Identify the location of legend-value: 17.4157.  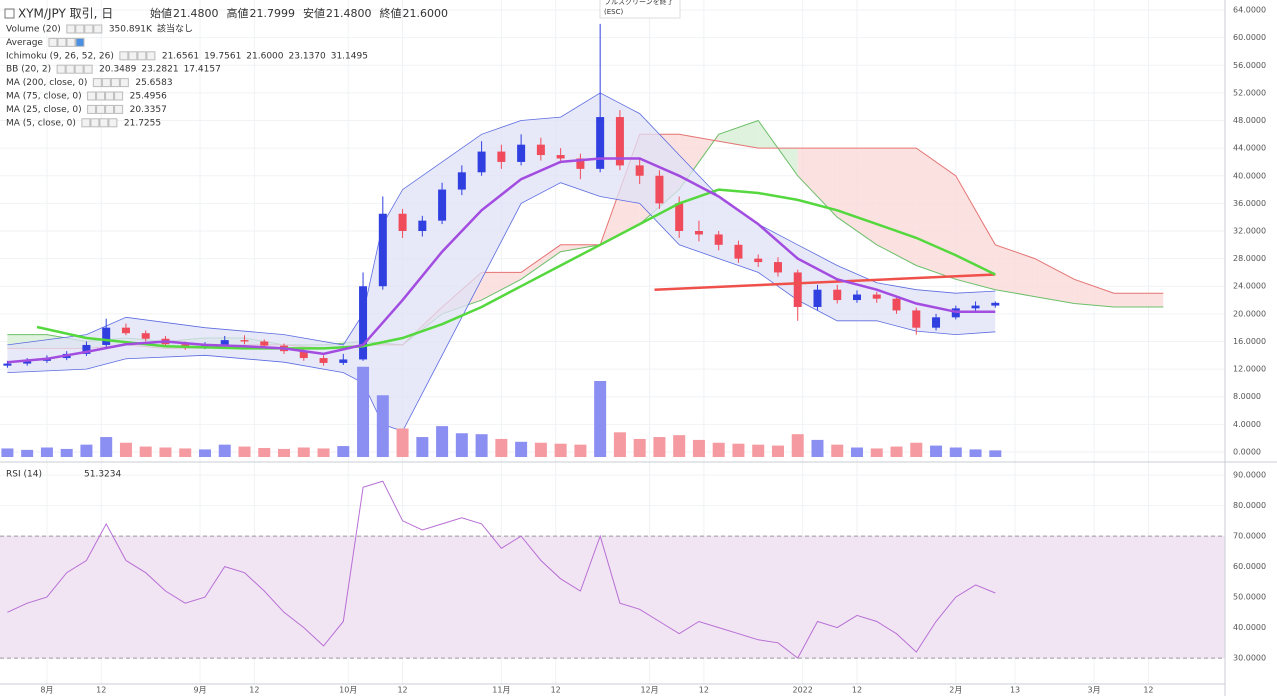
(202, 70).